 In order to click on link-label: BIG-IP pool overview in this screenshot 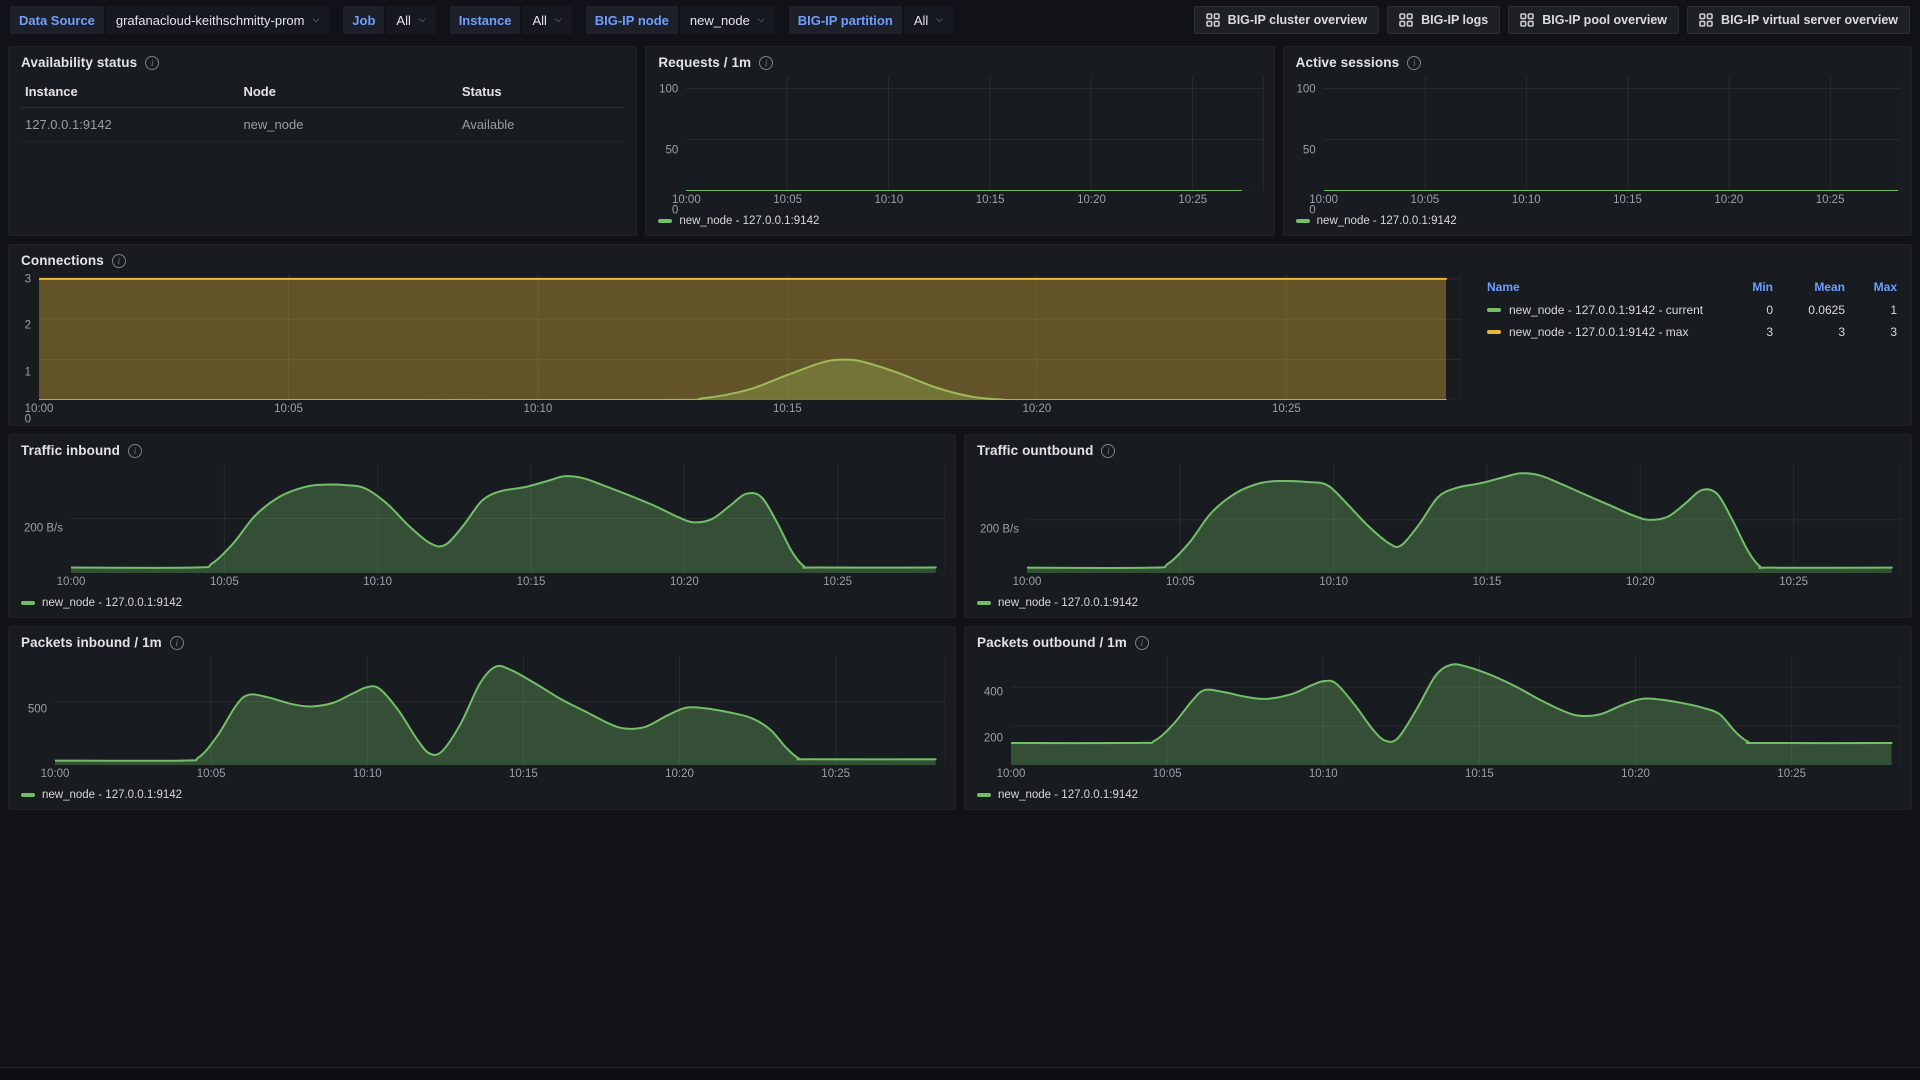, I will do `click(1605, 20)`.